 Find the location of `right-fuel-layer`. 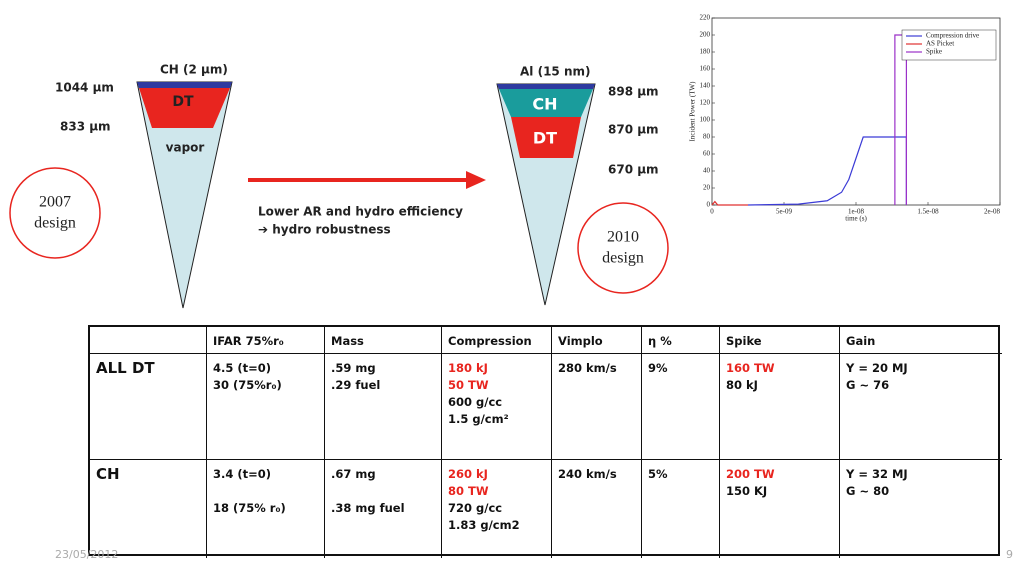

right-fuel-layer is located at coordinates (546, 137).